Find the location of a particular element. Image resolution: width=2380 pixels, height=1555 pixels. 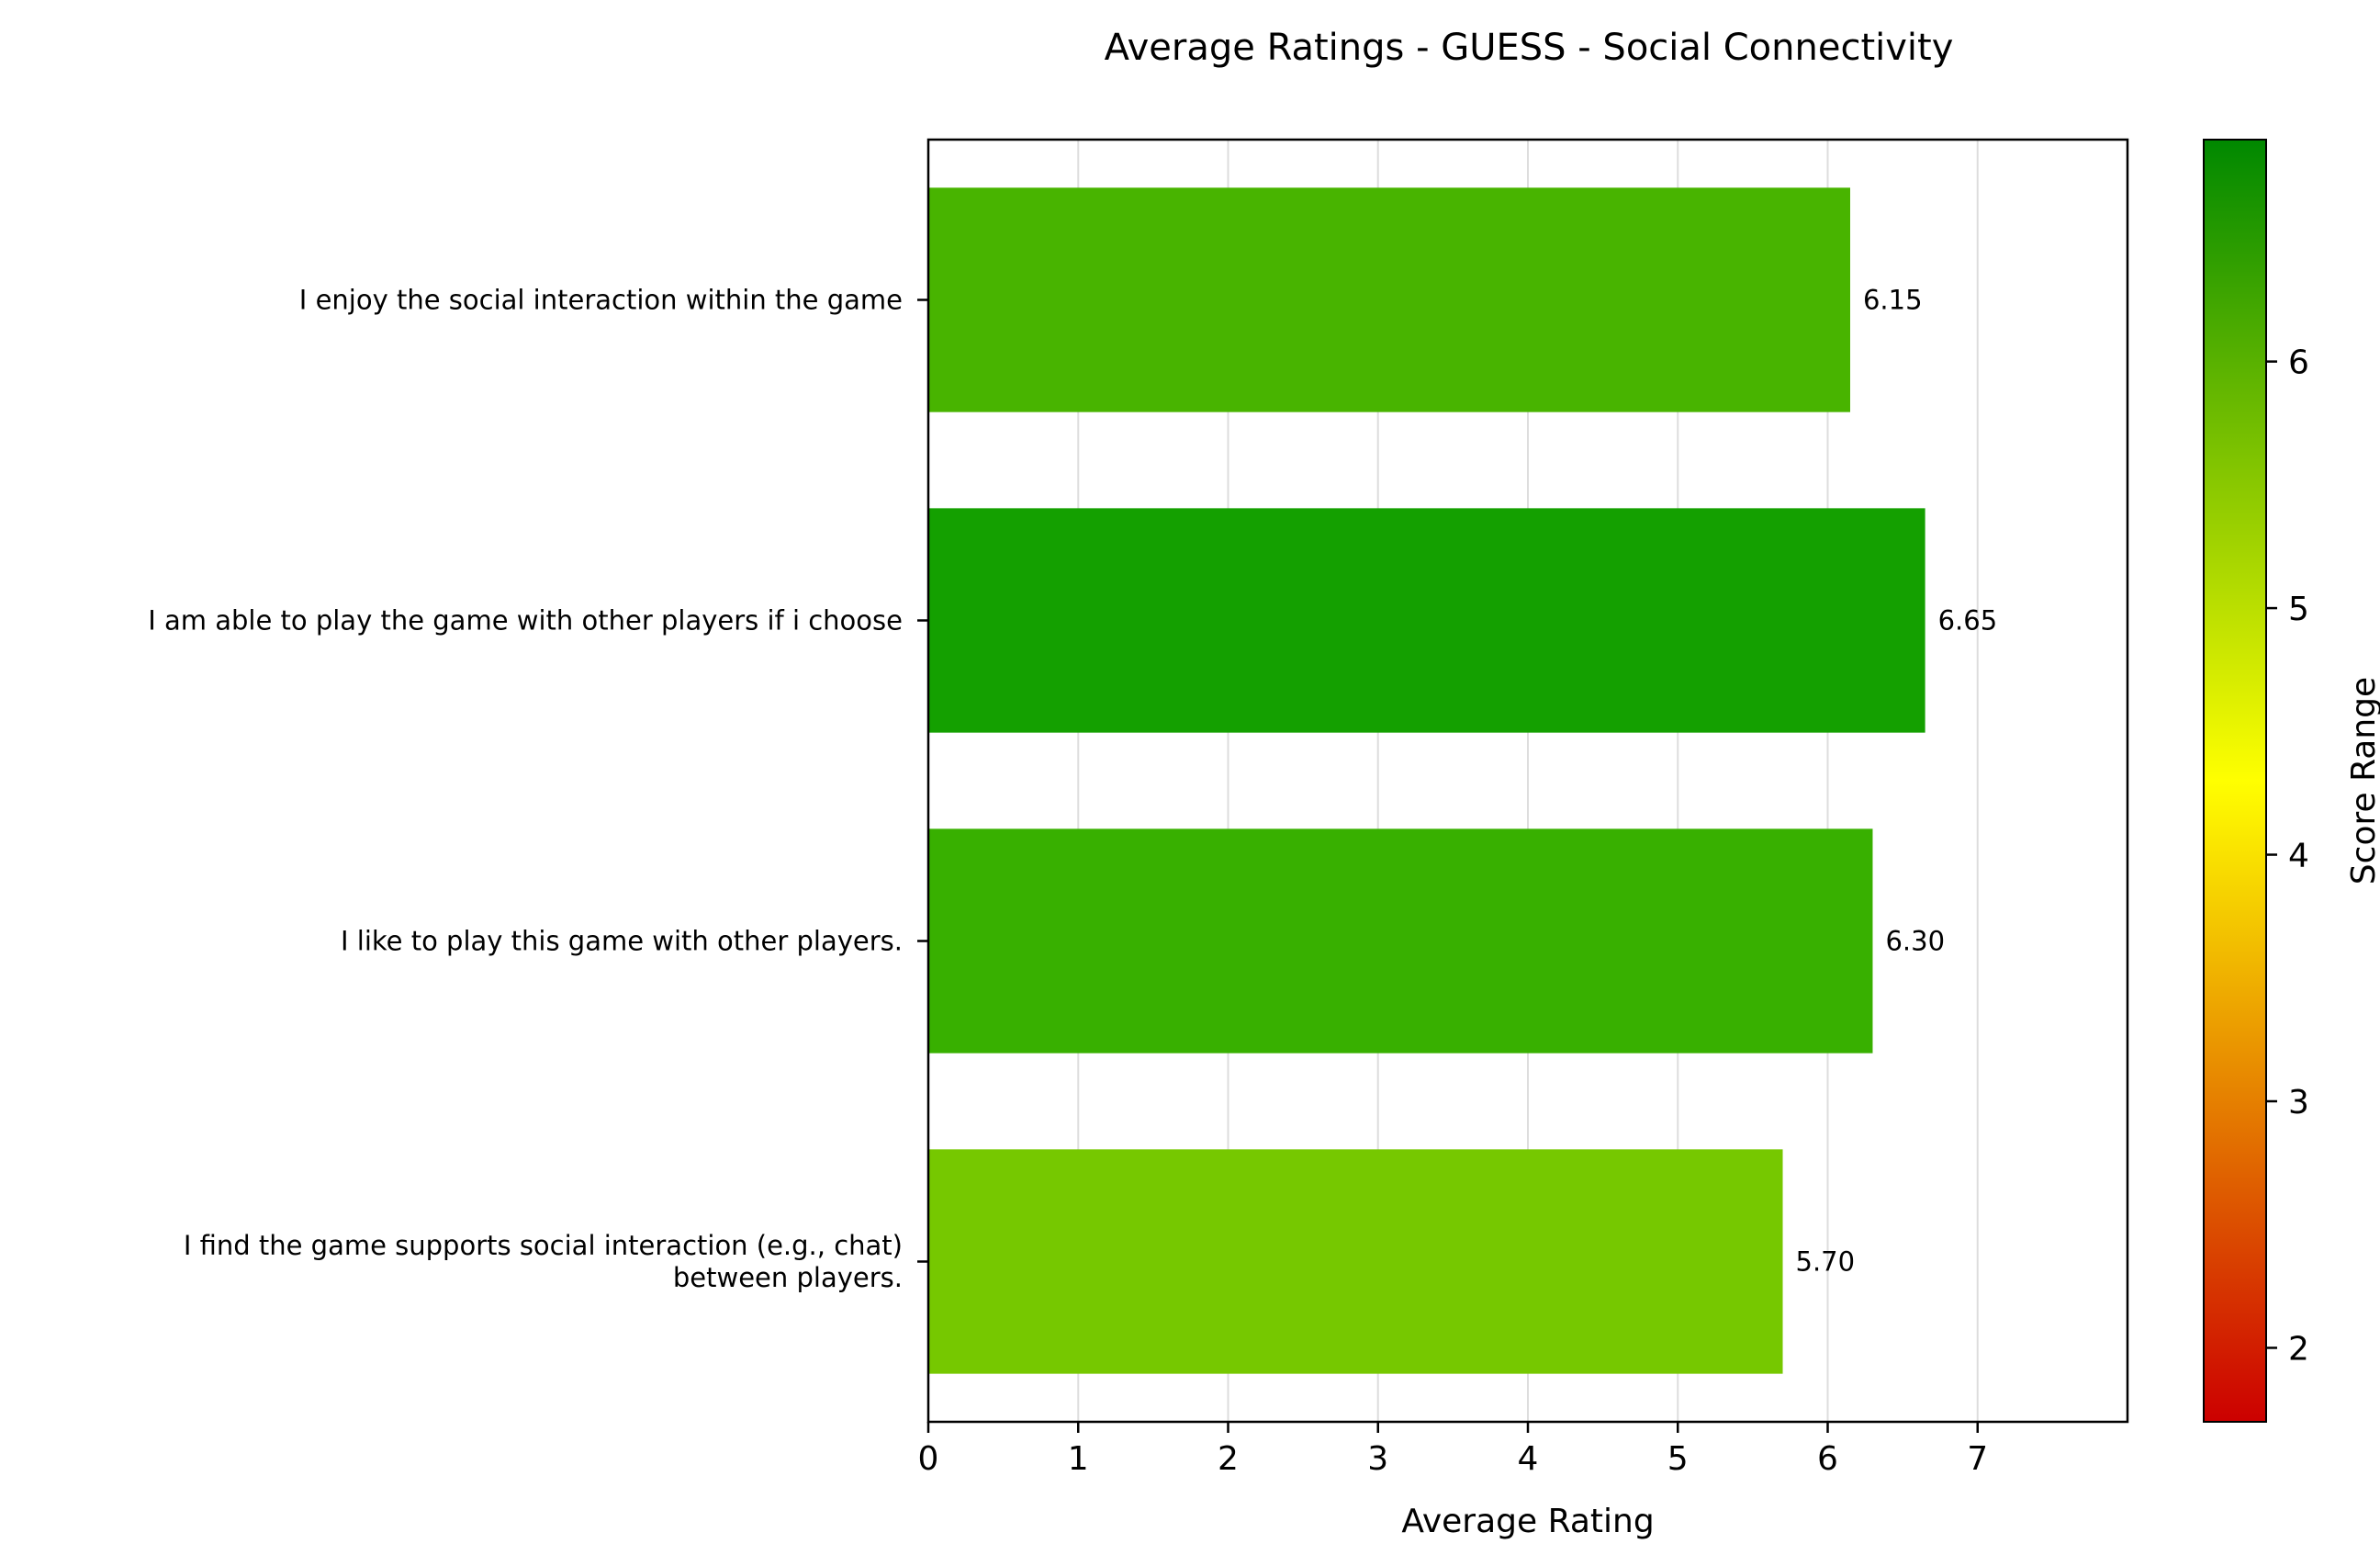

colorbar-tick-label: 2 is located at coordinates (2298, 1349).